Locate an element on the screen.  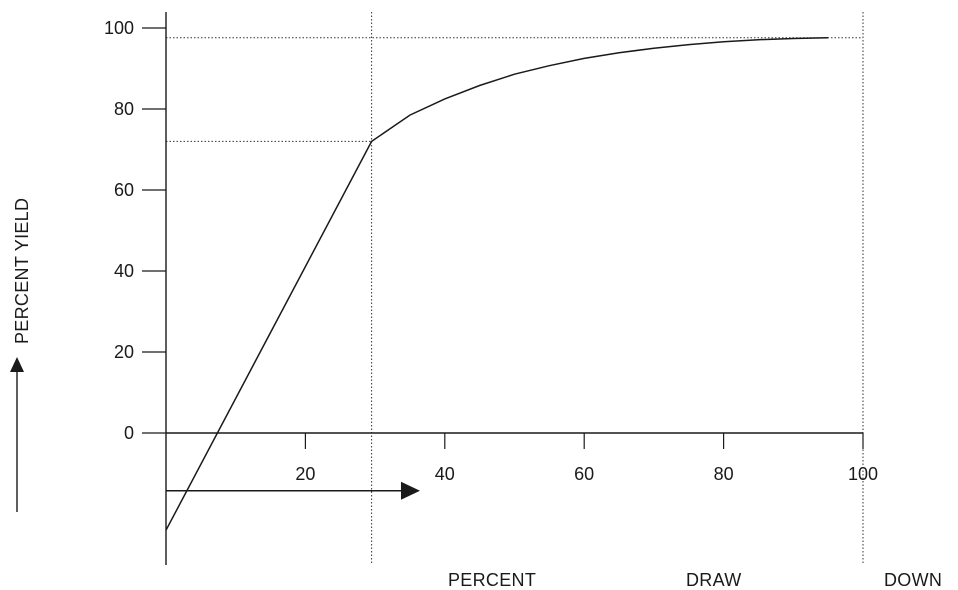
x-tick-label: 100 is located at coordinates (863, 474).